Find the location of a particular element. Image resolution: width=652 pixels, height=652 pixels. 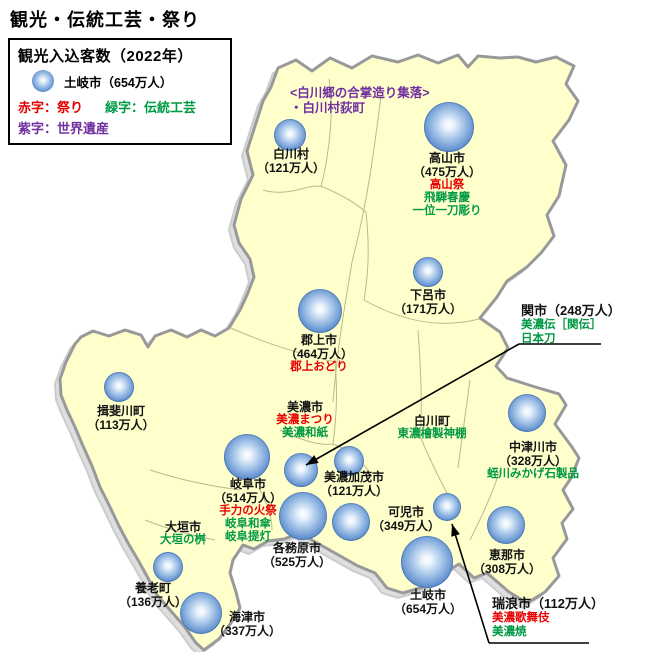

label-line: 高山市 is located at coordinates (446, 158).